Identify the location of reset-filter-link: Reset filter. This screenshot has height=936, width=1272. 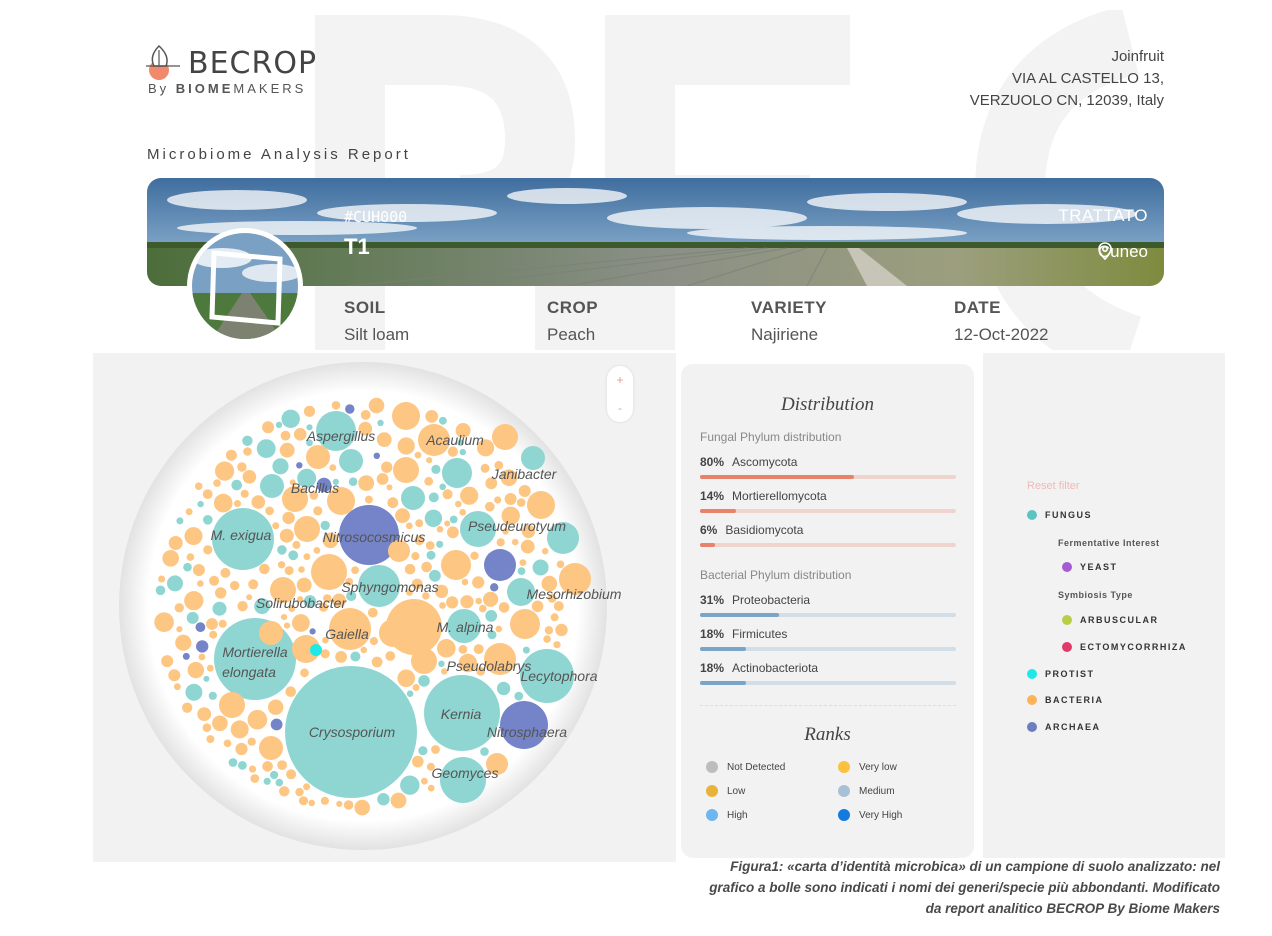
(1053, 486).